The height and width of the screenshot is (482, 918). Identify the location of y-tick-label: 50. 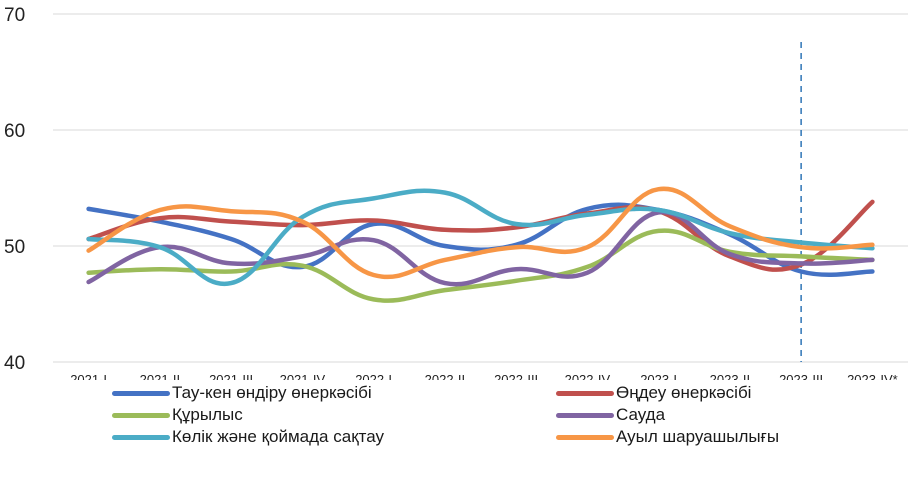
(14, 247).